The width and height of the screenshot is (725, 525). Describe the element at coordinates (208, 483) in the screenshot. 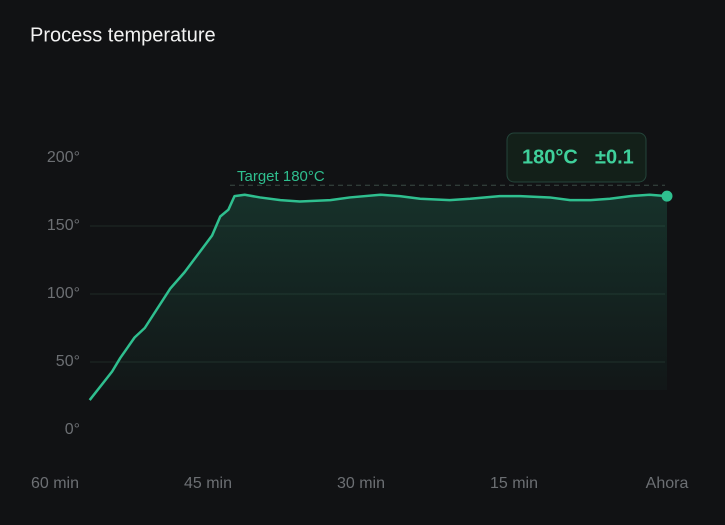

I see `x-tick-label: 45 min` at that location.